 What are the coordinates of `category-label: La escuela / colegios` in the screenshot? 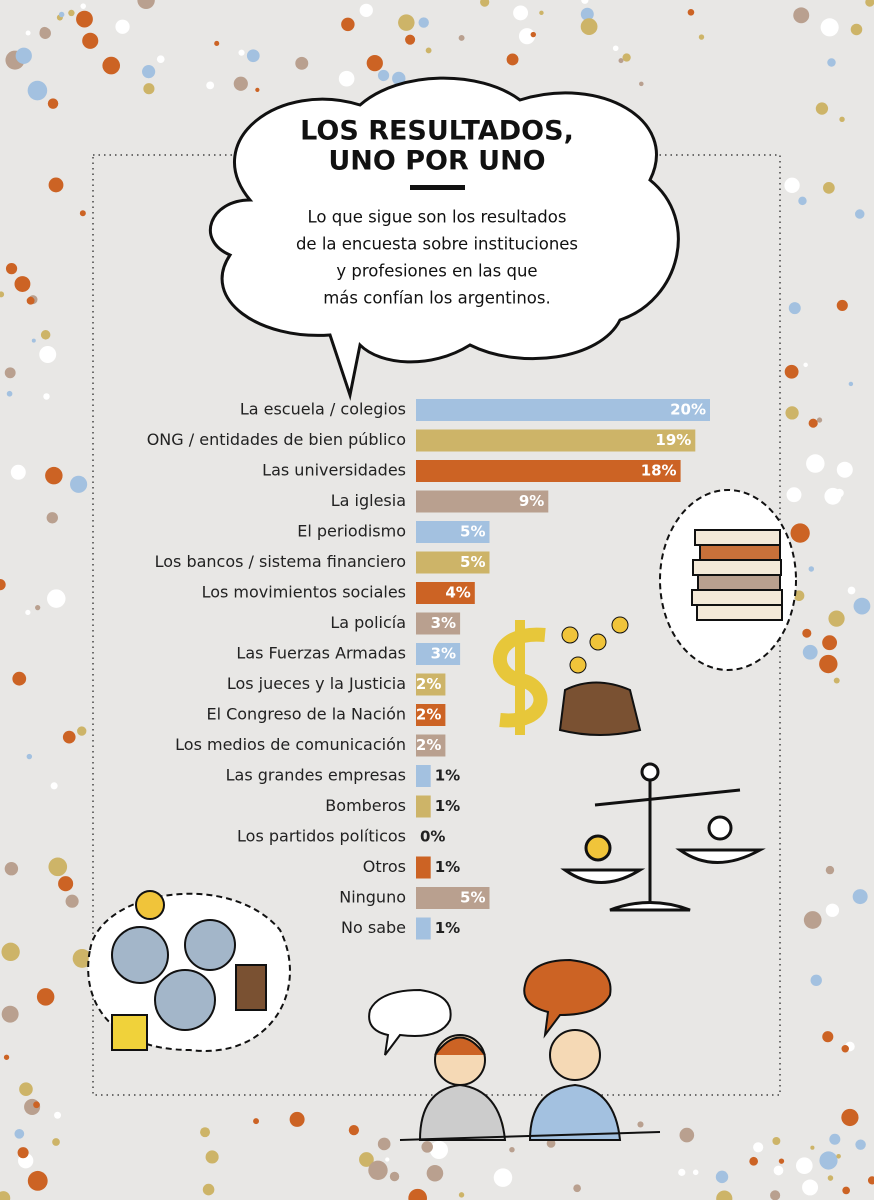 It's located at (323, 409).